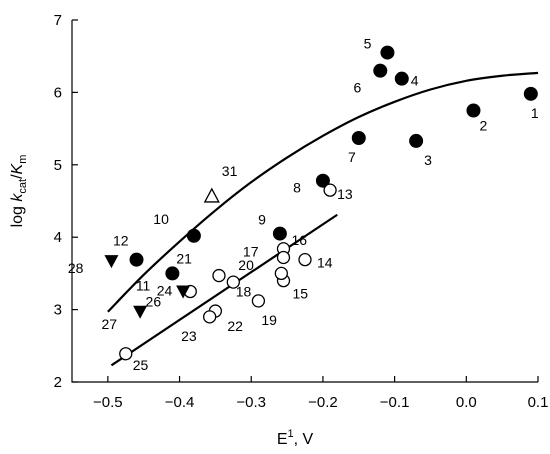  Describe the element at coordinates (251, 402) in the screenshot. I see `x-tick-label: −0.3` at that location.